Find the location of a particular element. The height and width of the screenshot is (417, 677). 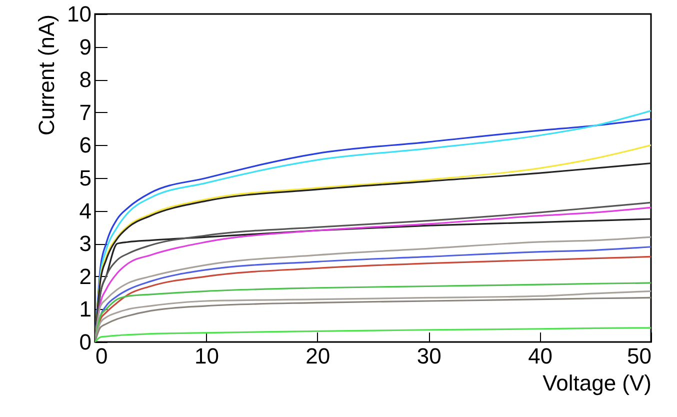

y-tick-label: 9 is located at coordinates (85, 47).